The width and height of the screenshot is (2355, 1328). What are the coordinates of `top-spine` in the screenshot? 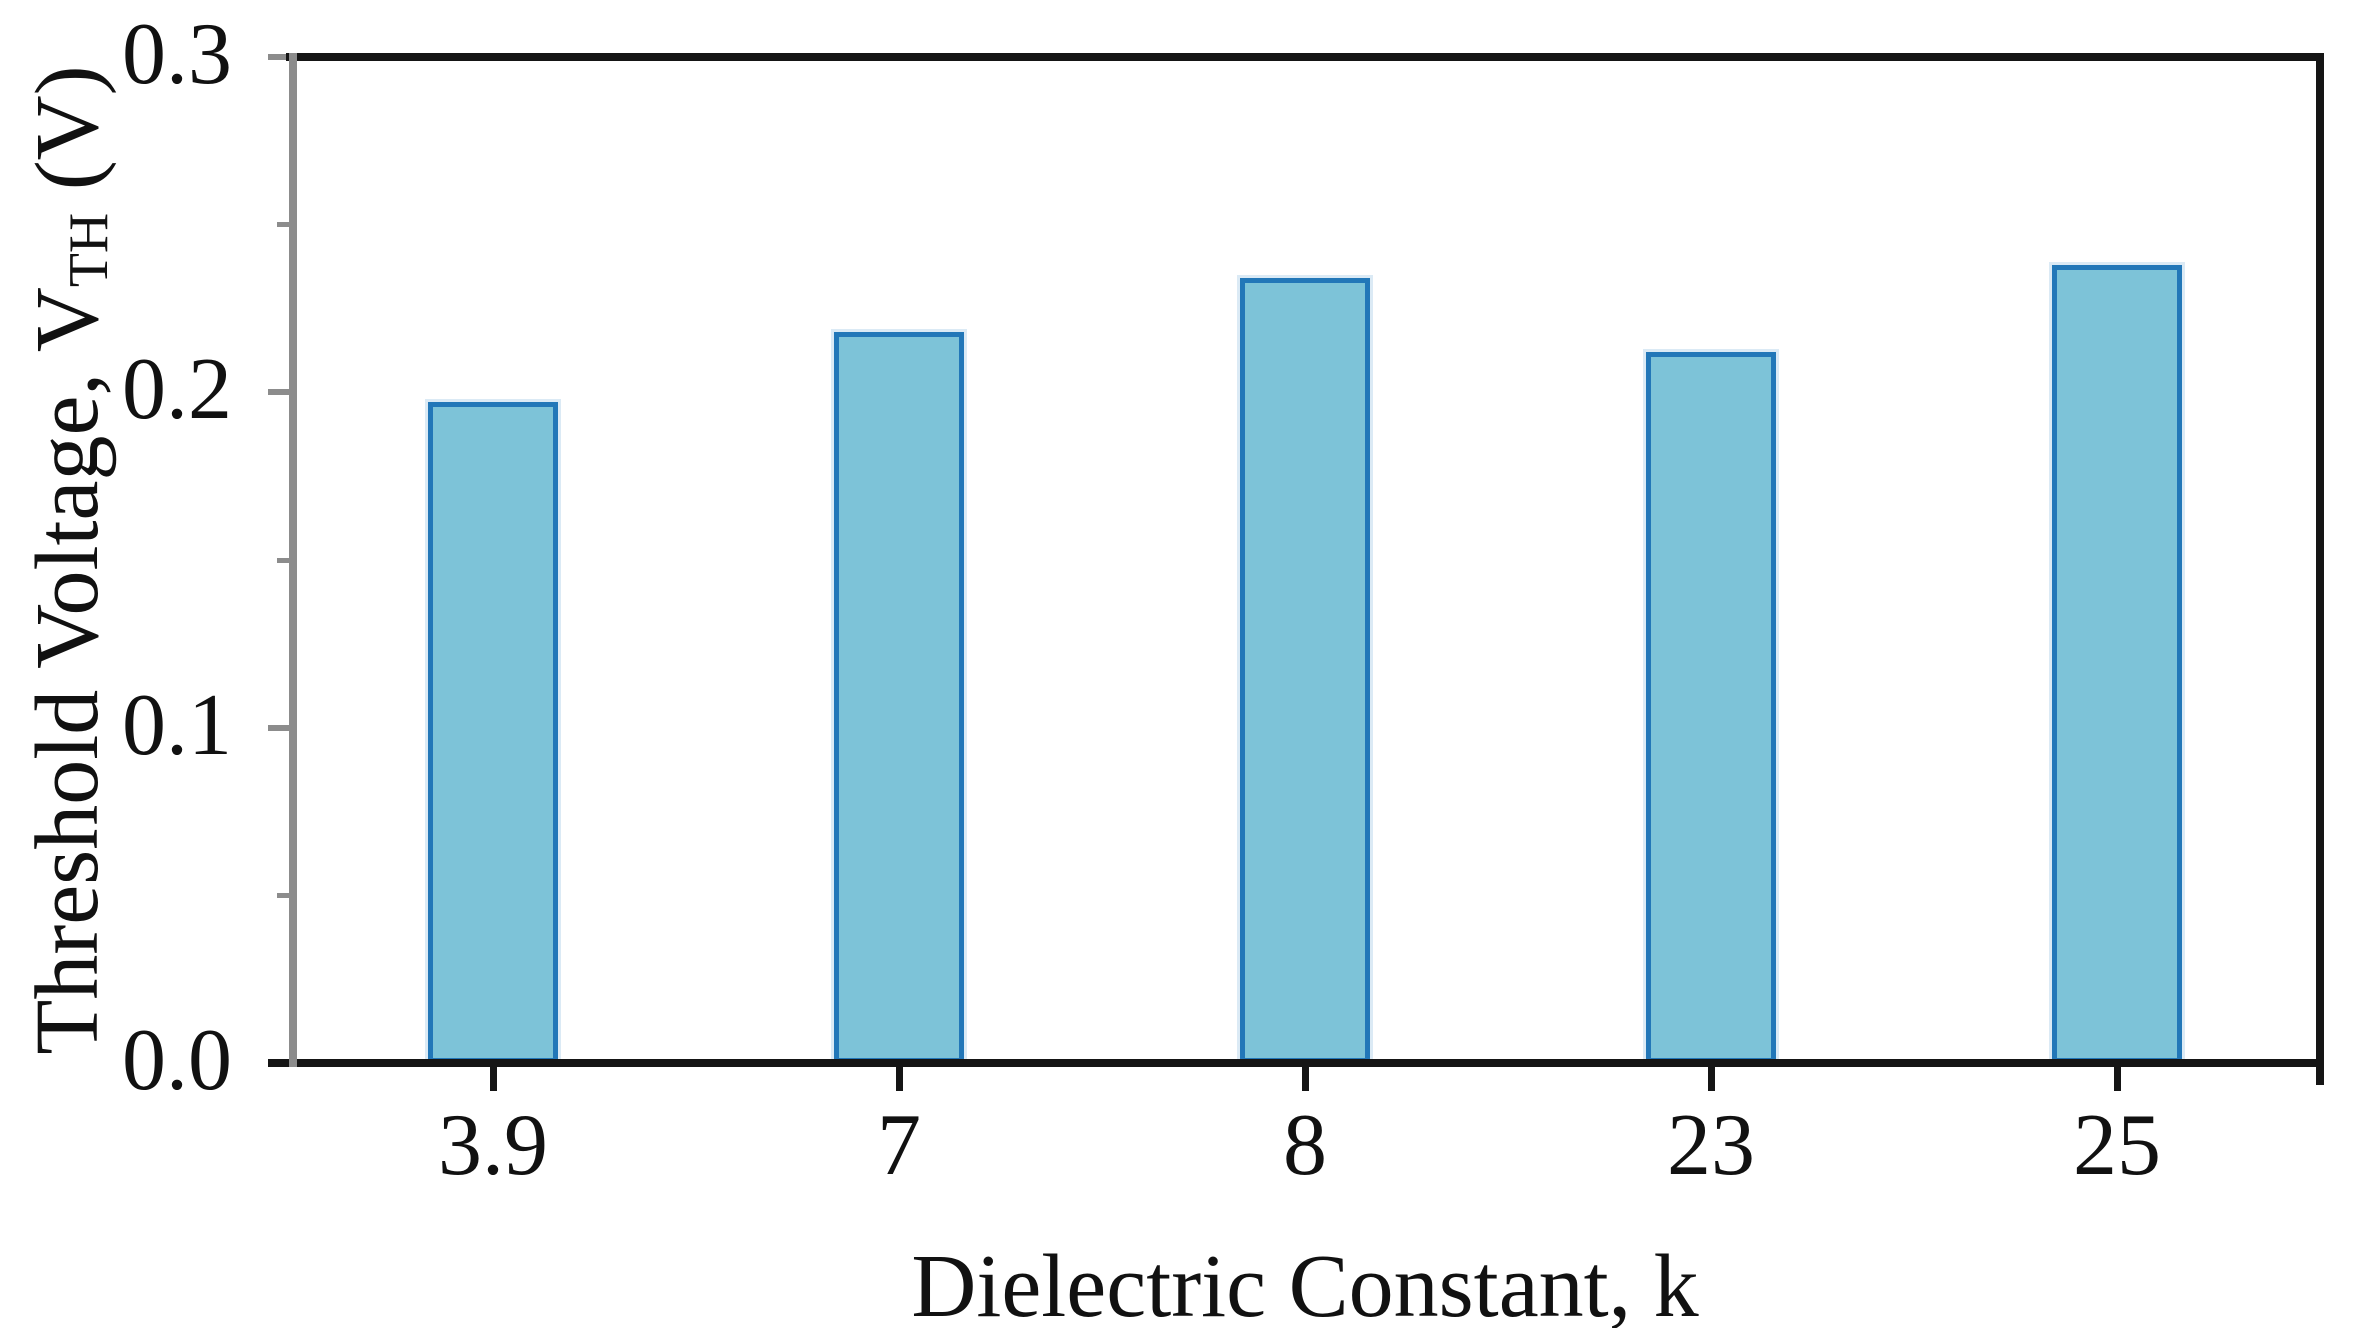 It's located at (1305, 57).